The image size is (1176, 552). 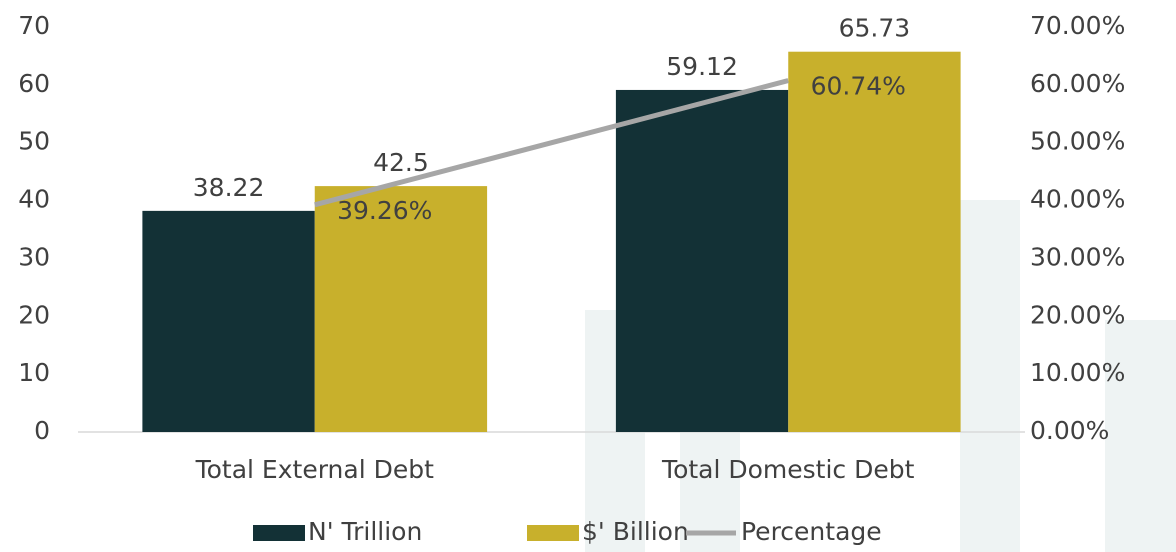 What do you see at coordinates (34, 372) in the screenshot?
I see `y-tick-label: 10` at bounding box center [34, 372].